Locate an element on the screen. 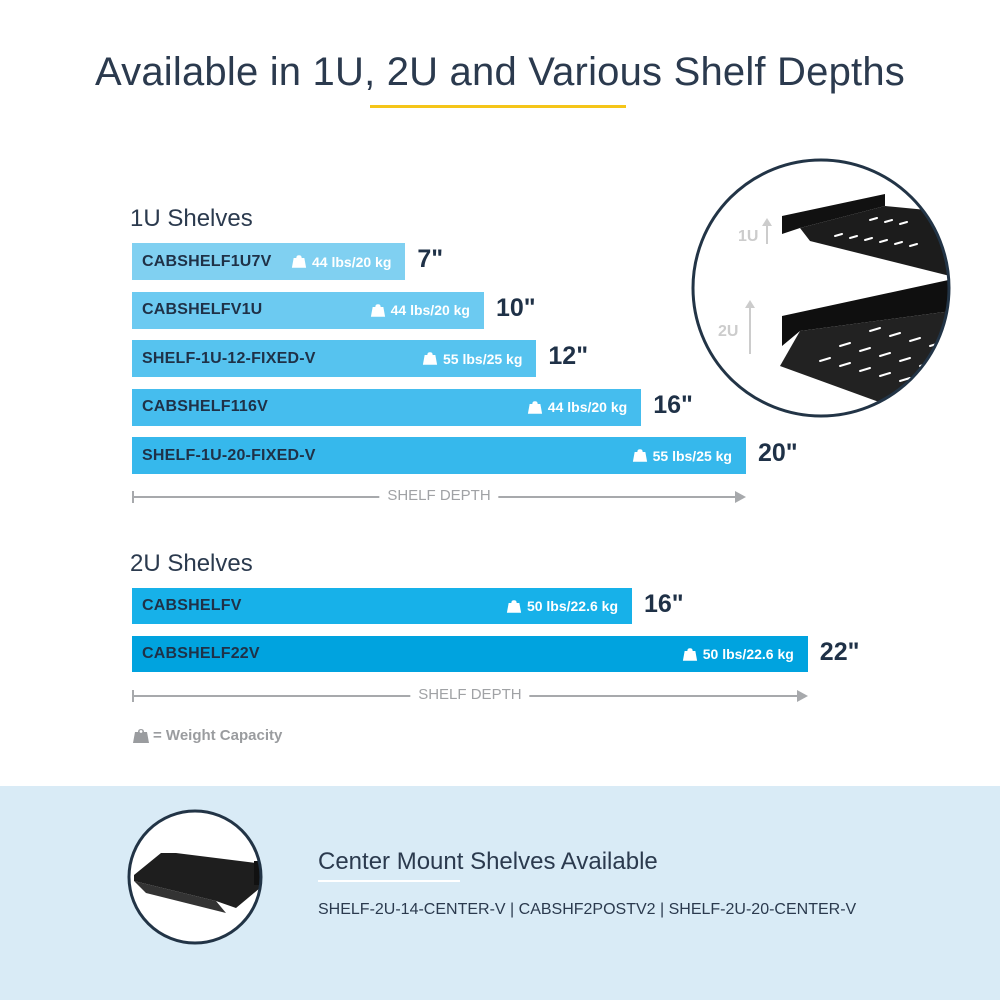  bar: CABSHELF22V 50 lbs/22.6 kg is located at coordinates (470, 654).